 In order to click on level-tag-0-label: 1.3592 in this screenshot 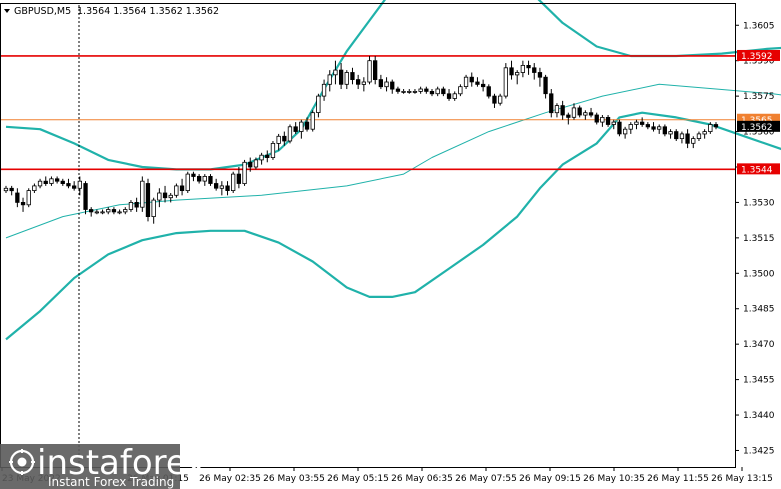, I will do `click(757, 57)`.